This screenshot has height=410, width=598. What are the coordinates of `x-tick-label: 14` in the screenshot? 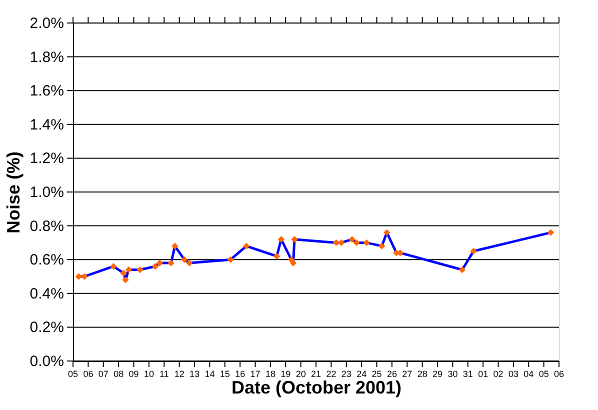 It's located at (209, 374).